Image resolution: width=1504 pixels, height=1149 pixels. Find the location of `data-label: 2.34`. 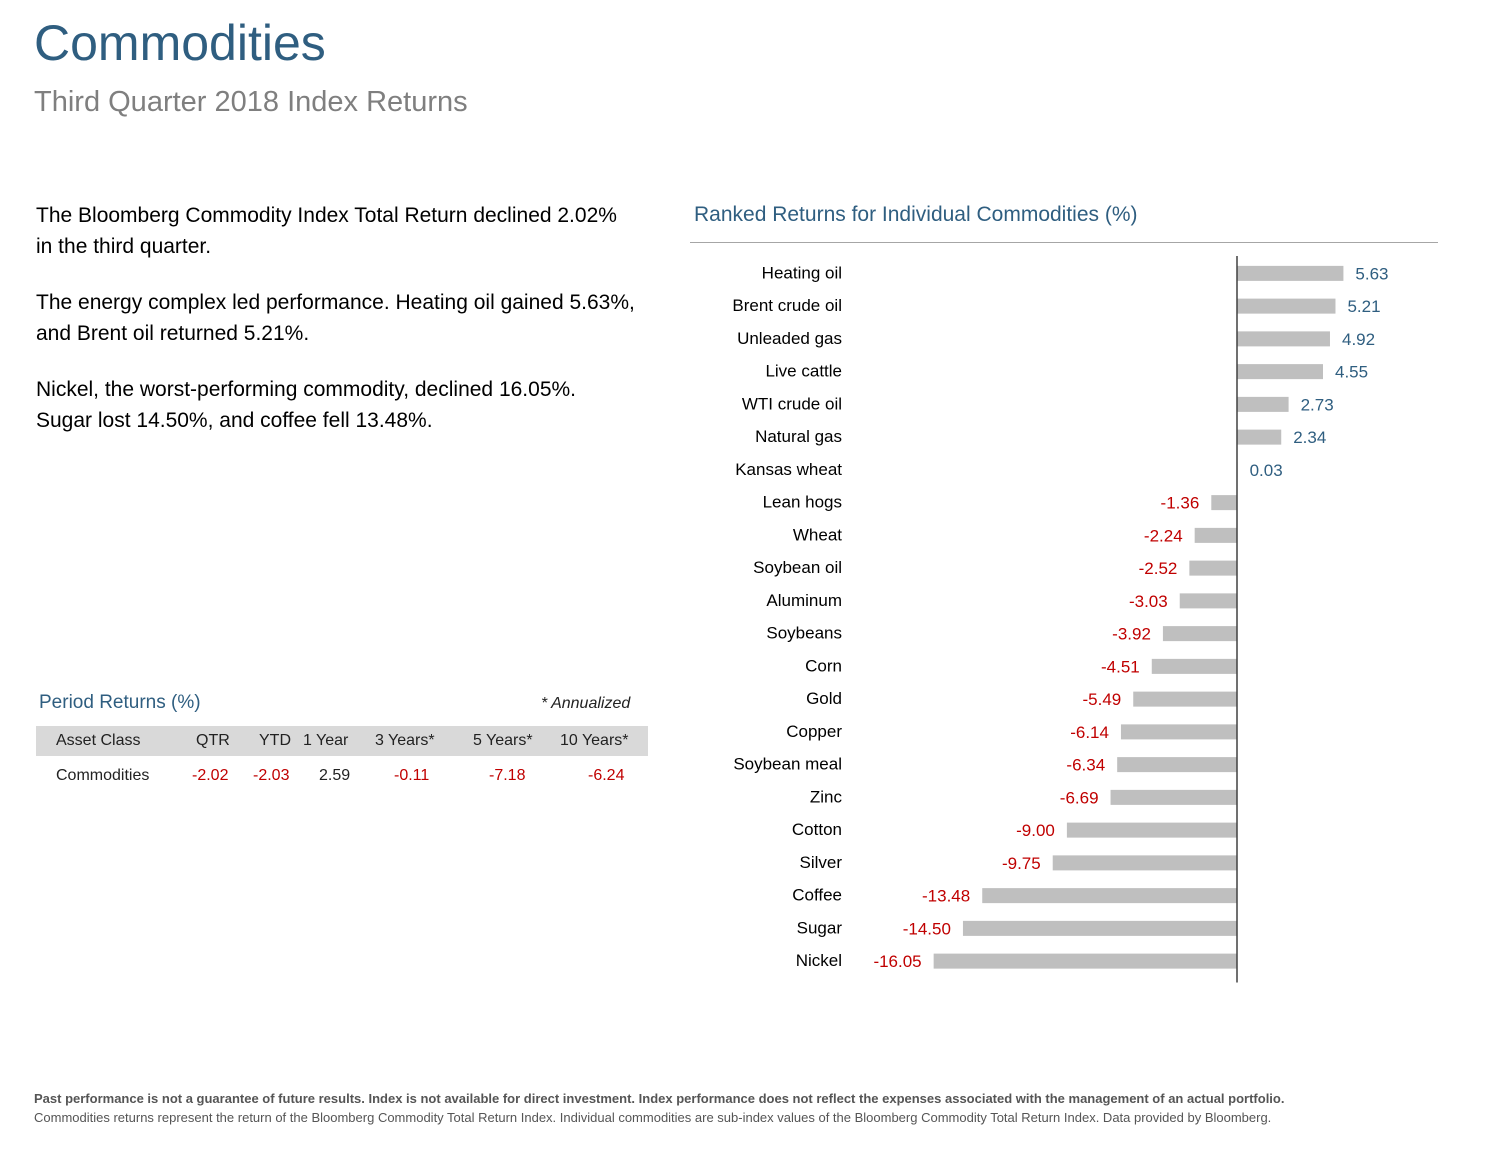

data-label: 2.34 is located at coordinates (1309, 437).